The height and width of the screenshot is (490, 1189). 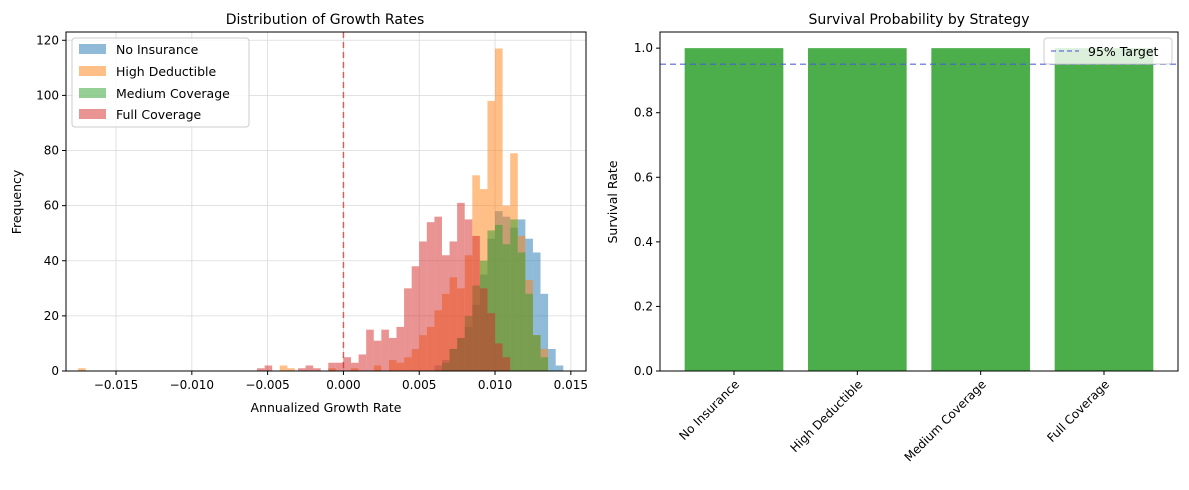 What do you see at coordinates (857, 210) in the screenshot?
I see `bar-high-deductible` at bounding box center [857, 210].